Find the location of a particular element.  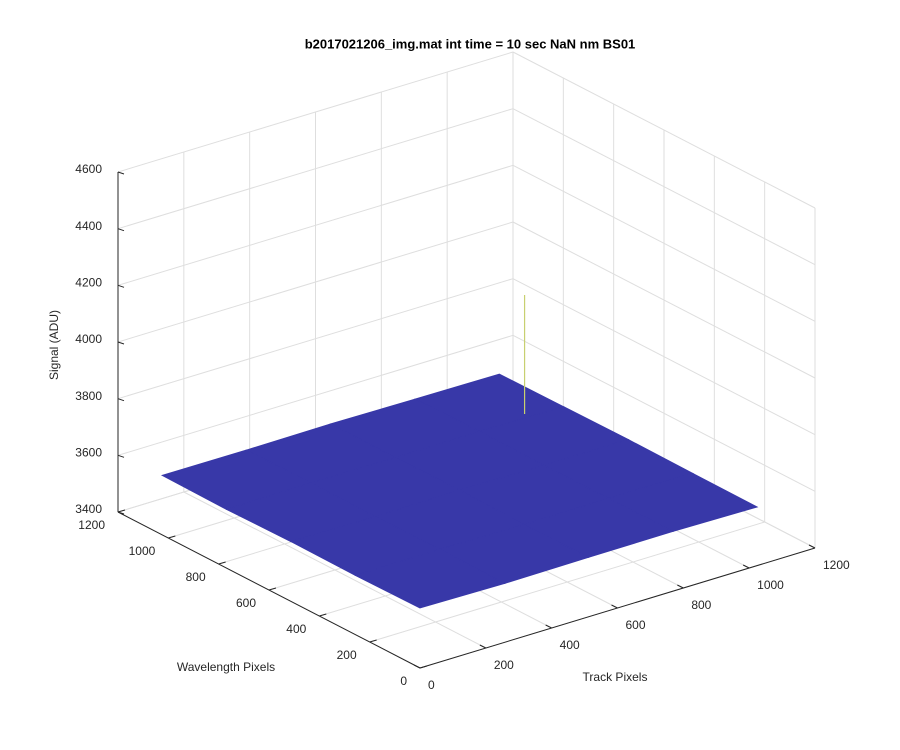

z-tick-label: 3400 is located at coordinates (88, 509).